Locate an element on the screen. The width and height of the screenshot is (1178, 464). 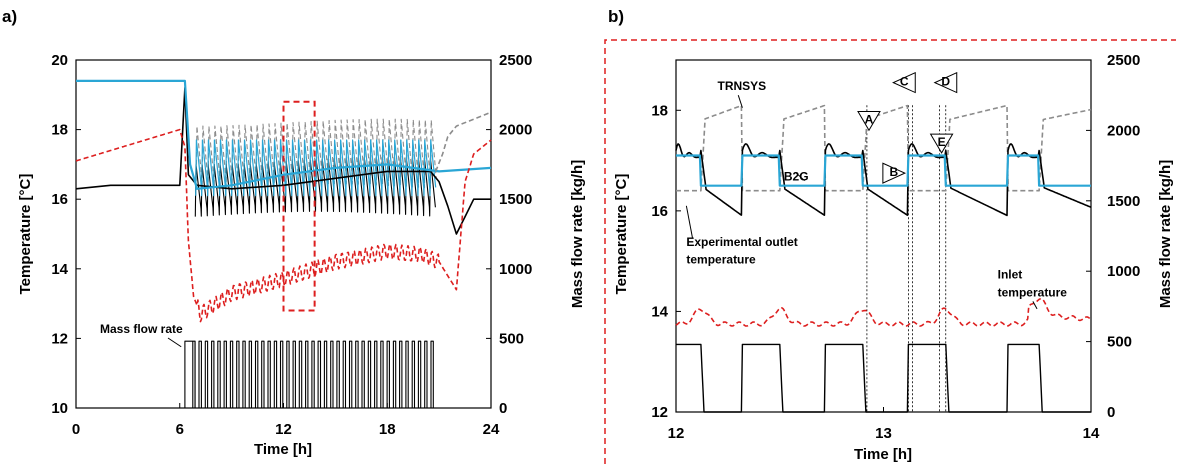
event-marker-d is located at coordinates (945, 82).